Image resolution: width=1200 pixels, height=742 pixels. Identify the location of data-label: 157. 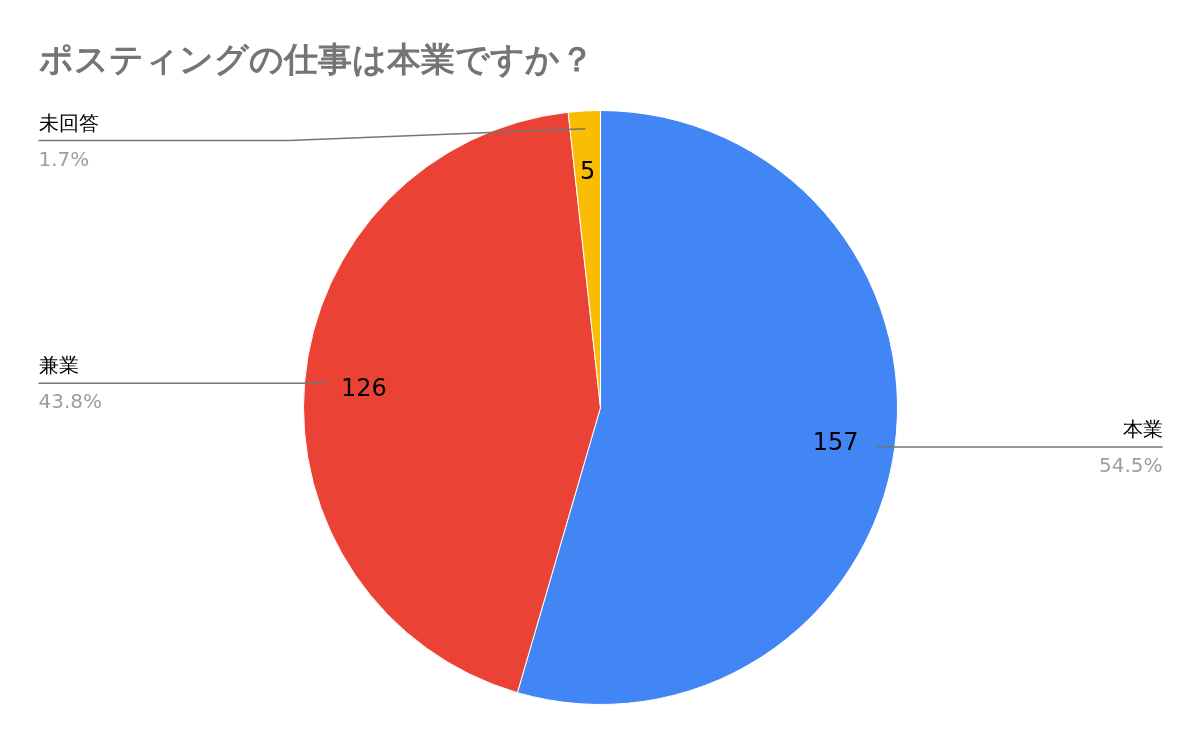
(835, 442).